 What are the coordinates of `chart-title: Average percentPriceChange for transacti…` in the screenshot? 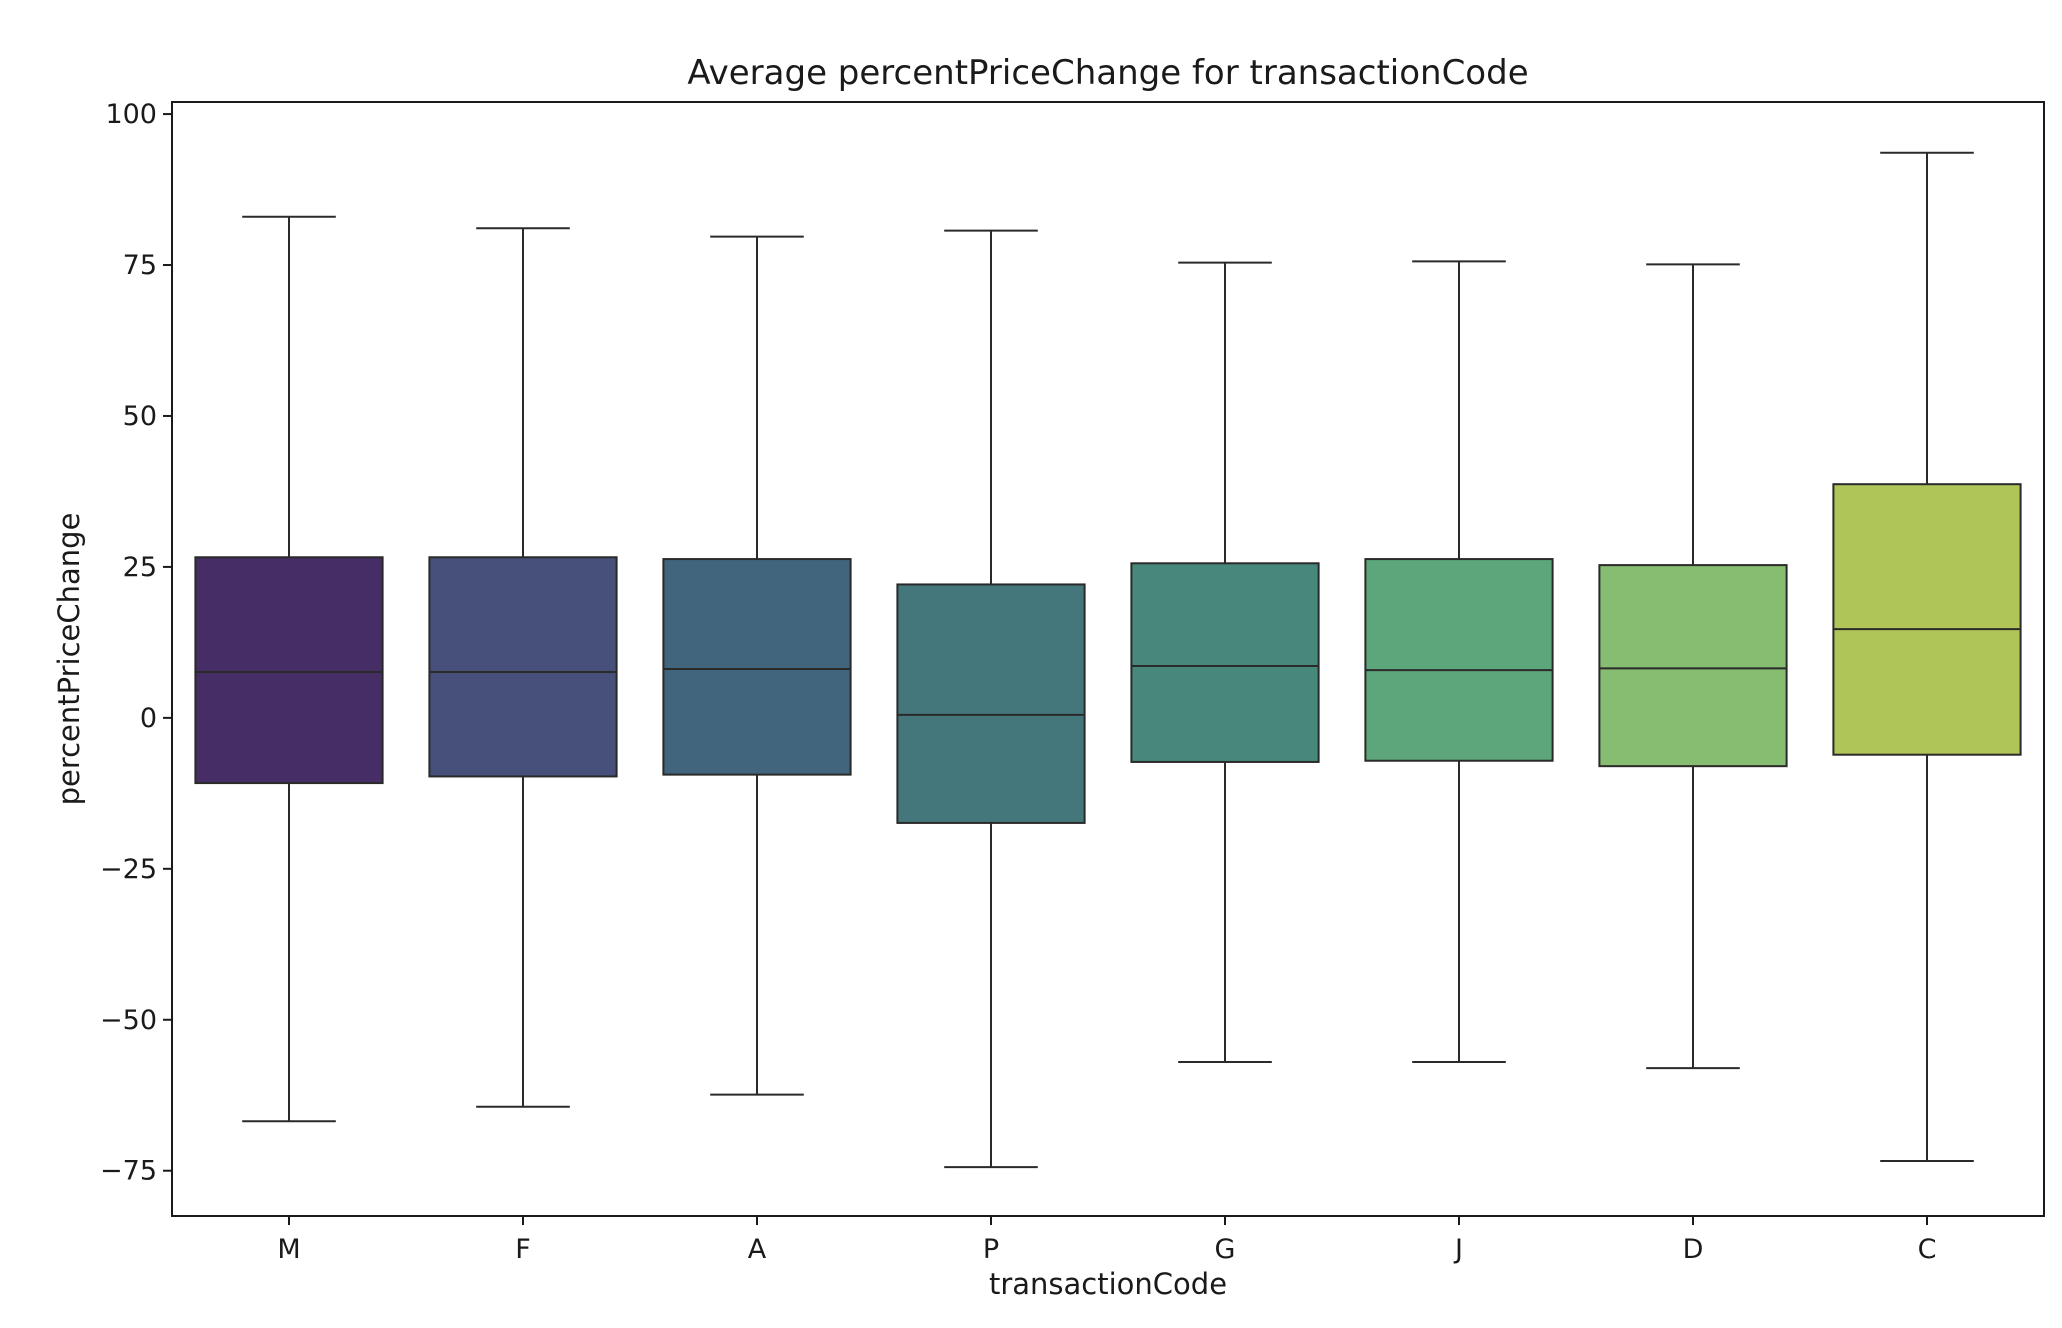 It's located at (1107, 73).